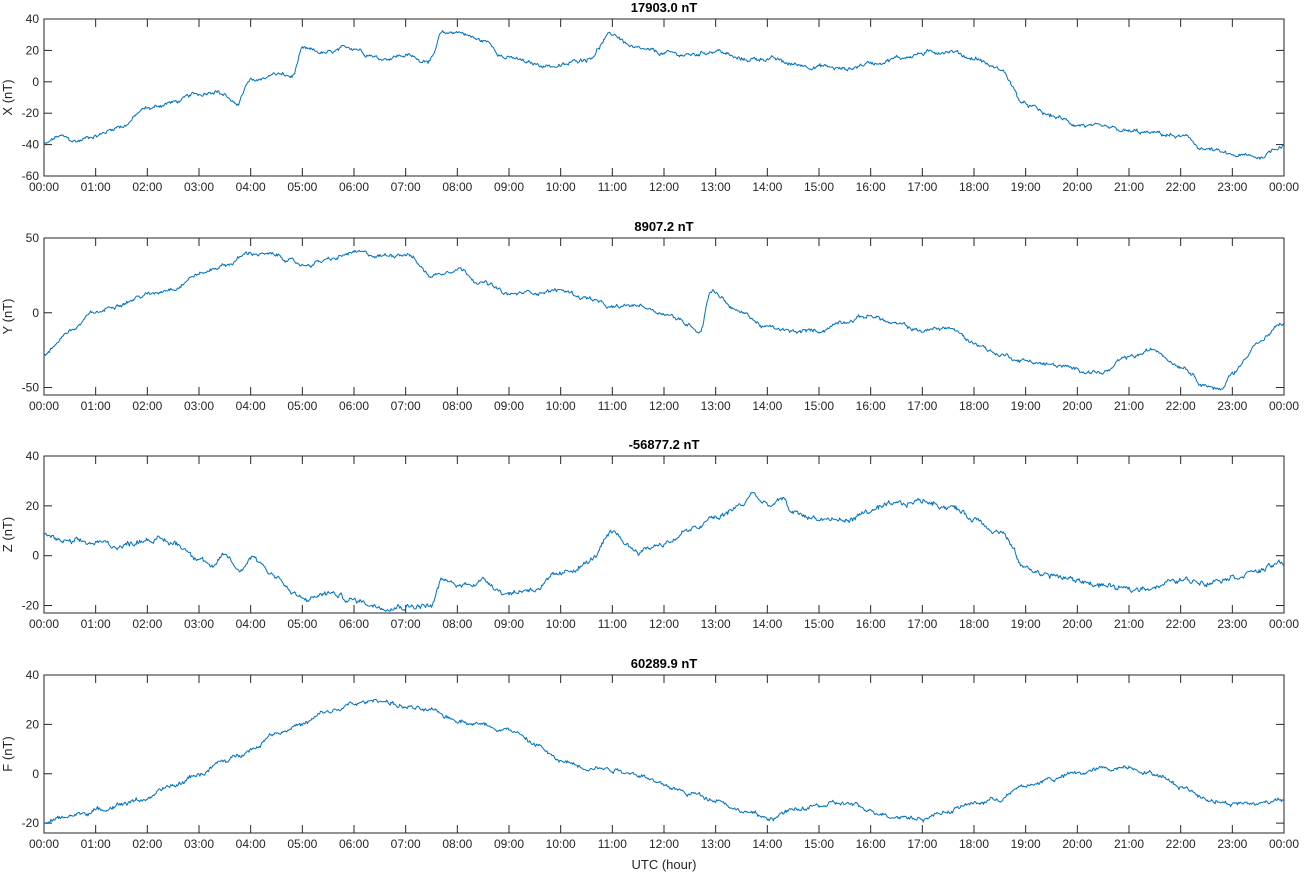  Describe the element at coordinates (664, 663) in the screenshot. I see `panel-title: 60289.9 nT` at that location.